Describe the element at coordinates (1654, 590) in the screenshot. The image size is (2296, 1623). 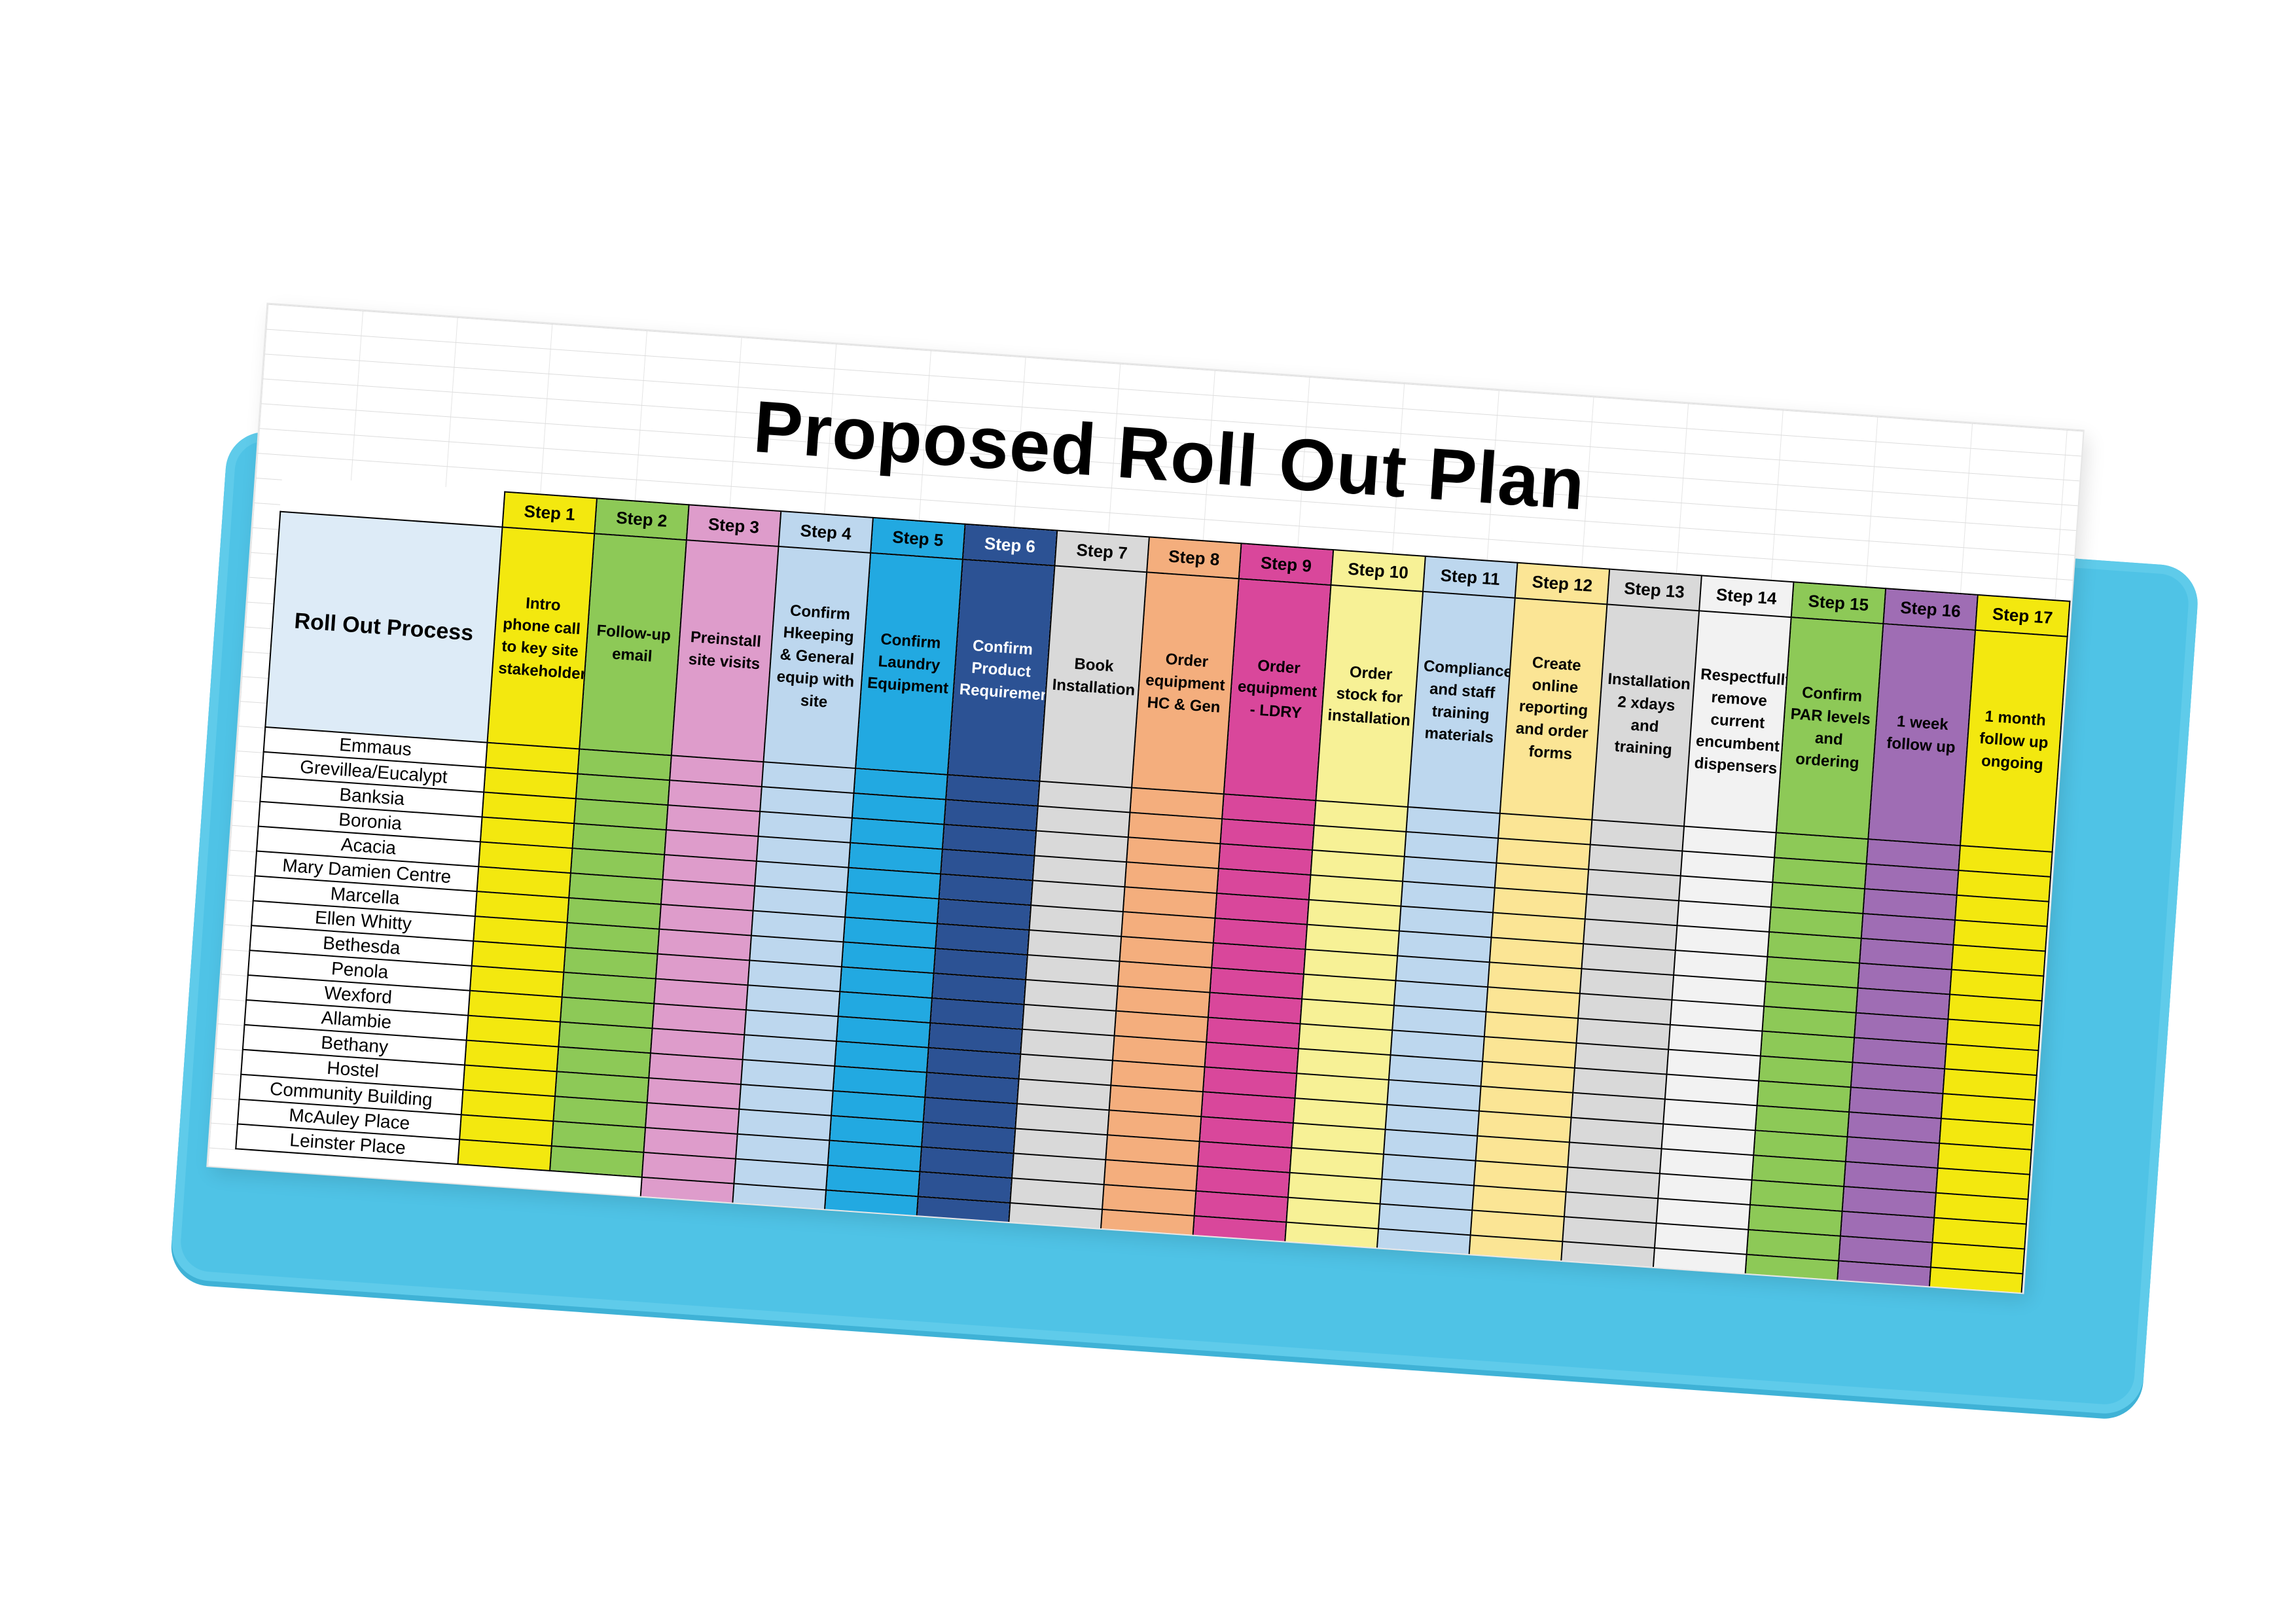
I see `step-header-13: Step 13` at that location.